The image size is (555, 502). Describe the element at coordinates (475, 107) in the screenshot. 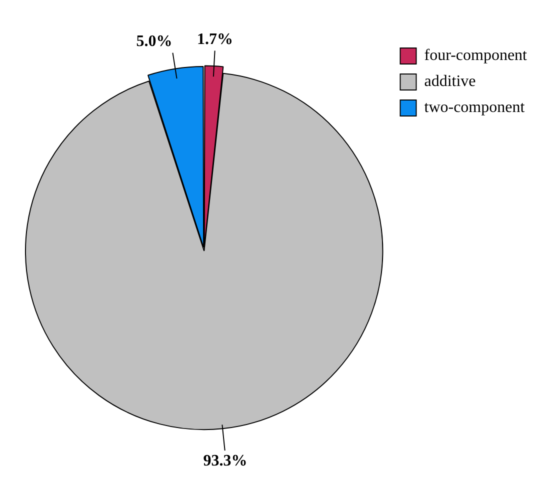

I see `legend-label: two-component` at that location.